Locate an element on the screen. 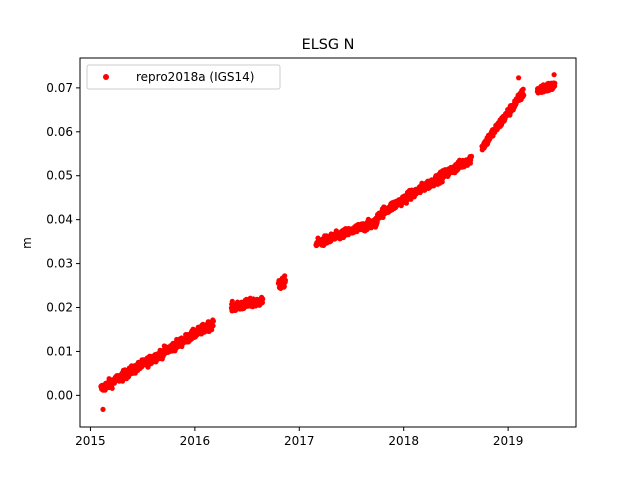 The image size is (640, 480). y-axis: 0.00 0.01 0.02 0.03 0.04 0.05 0.06 0.07 is located at coordinates (63, 241).